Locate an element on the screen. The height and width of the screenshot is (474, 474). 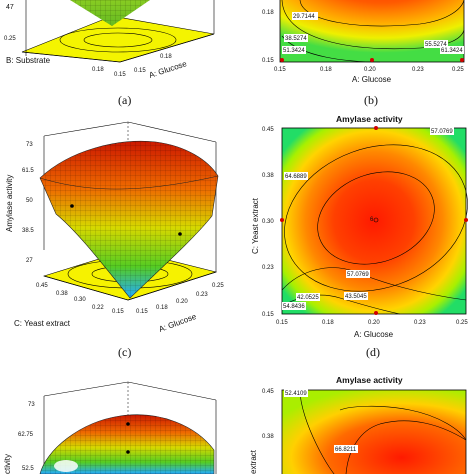
panel-c-design-point is located at coordinates (180, 234).